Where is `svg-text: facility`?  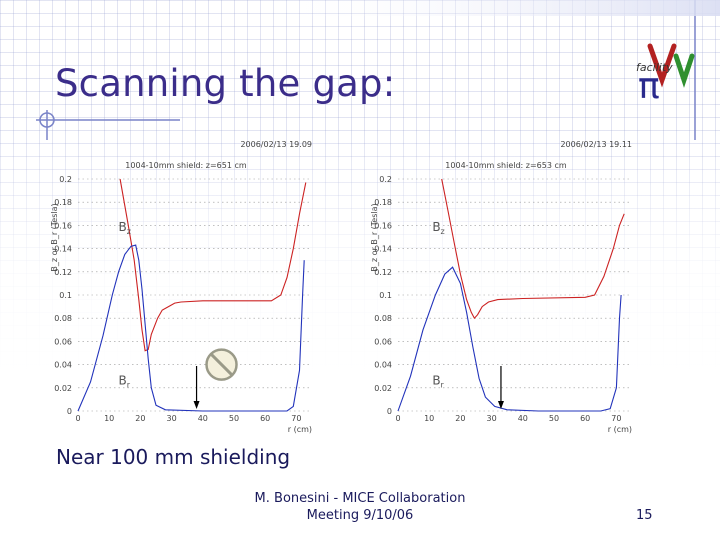
svg-text: facility is located at coordinates (654, 67).